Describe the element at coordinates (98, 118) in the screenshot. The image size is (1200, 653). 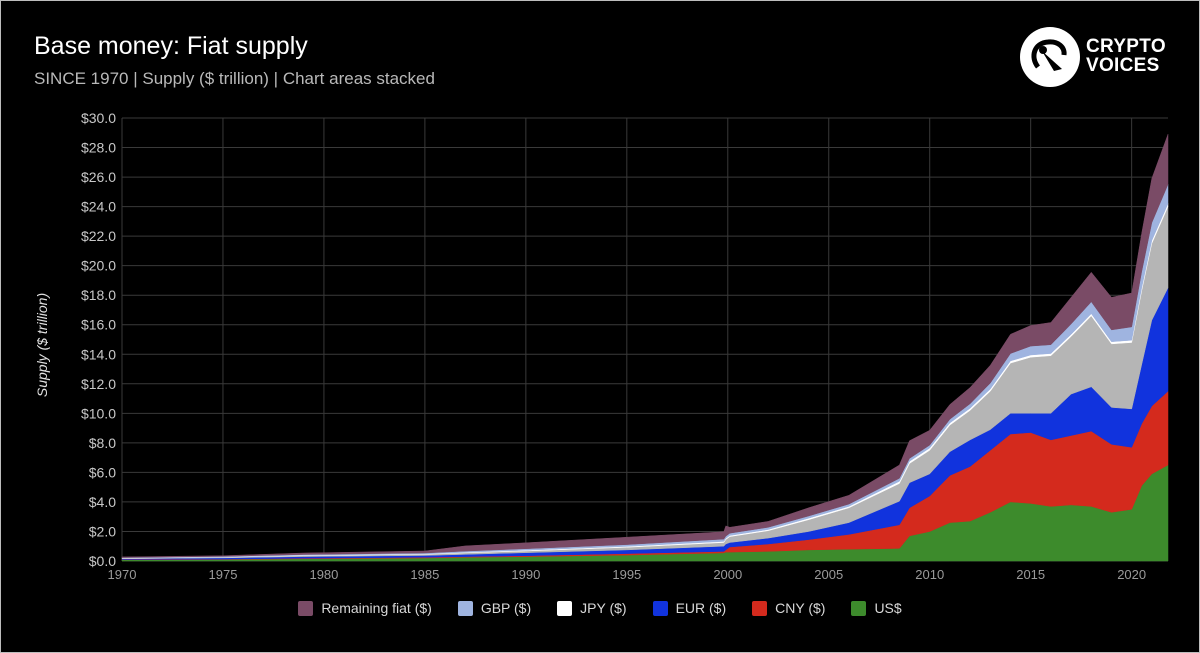
I see `y-tick-label: $30.0` at that location.